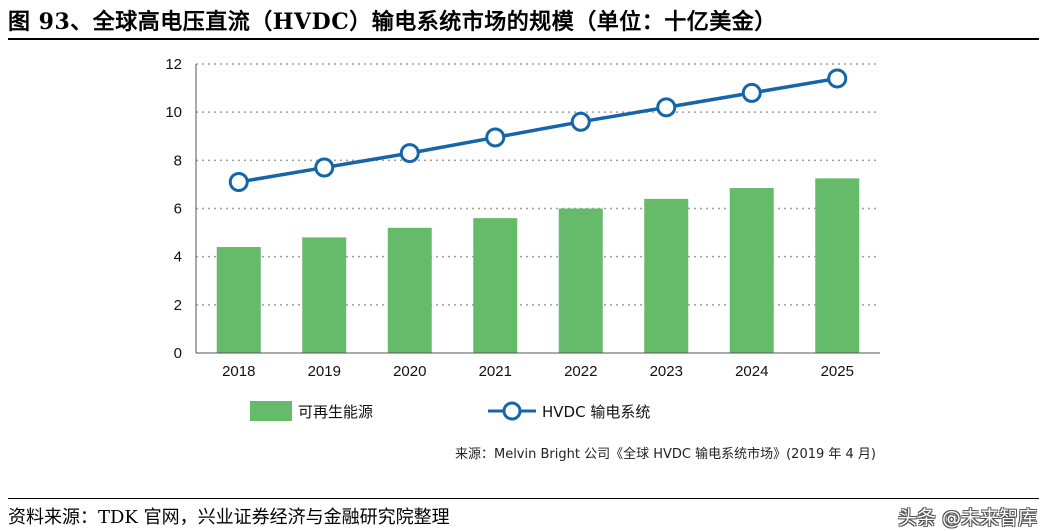  What do you see at coordinates (967, 518) in the screenshot?
I see `watermark: 头条 @未来智库` at bounding box center [967, 518].